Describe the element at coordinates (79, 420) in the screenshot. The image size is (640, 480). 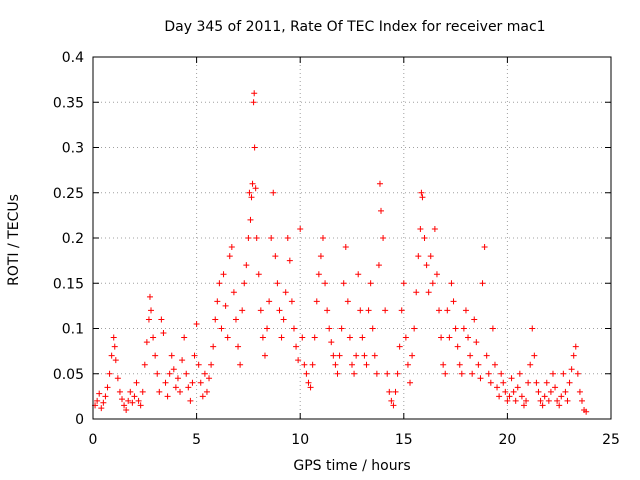
I see `y-tick-label: 0` at that location.